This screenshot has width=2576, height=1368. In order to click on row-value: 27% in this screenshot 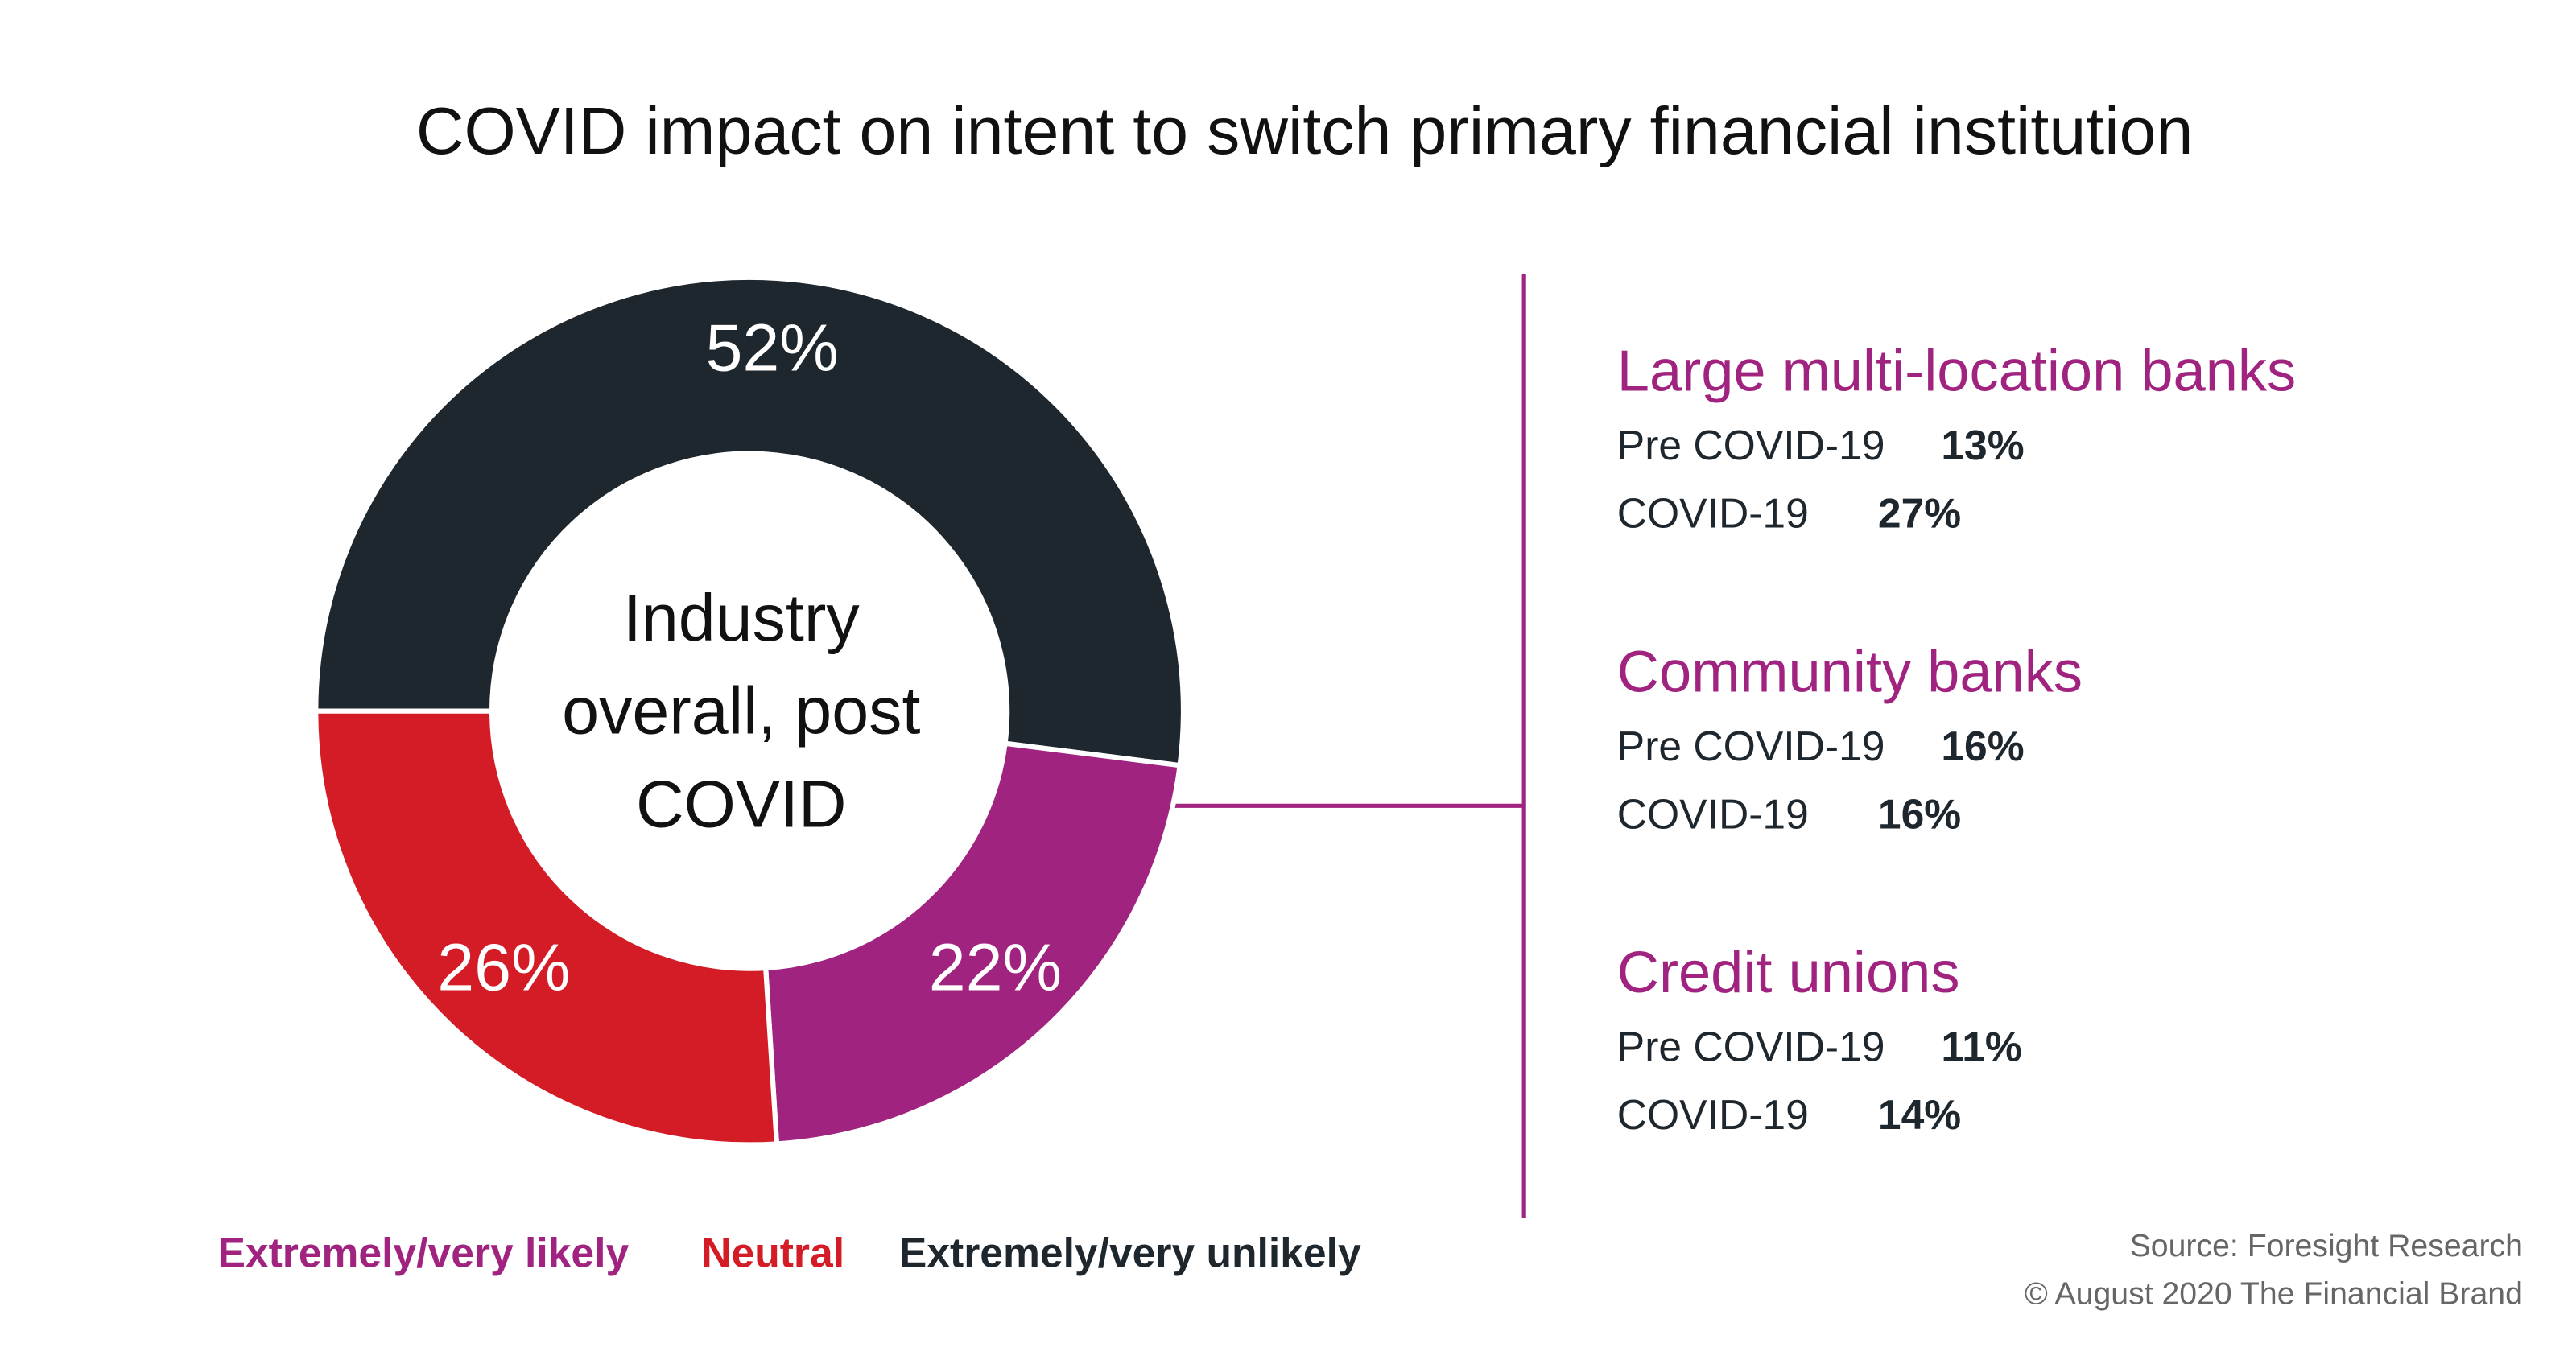, I will do `click(1919, 513)`.